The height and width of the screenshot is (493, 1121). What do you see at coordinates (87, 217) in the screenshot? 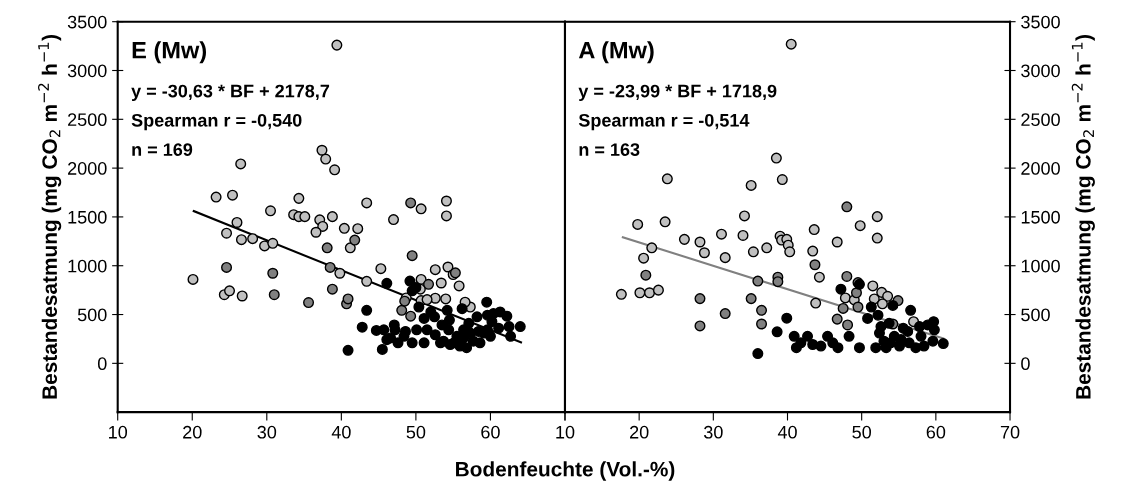
I see `y-tick-label: 1500` at bounding box center [87, 217].